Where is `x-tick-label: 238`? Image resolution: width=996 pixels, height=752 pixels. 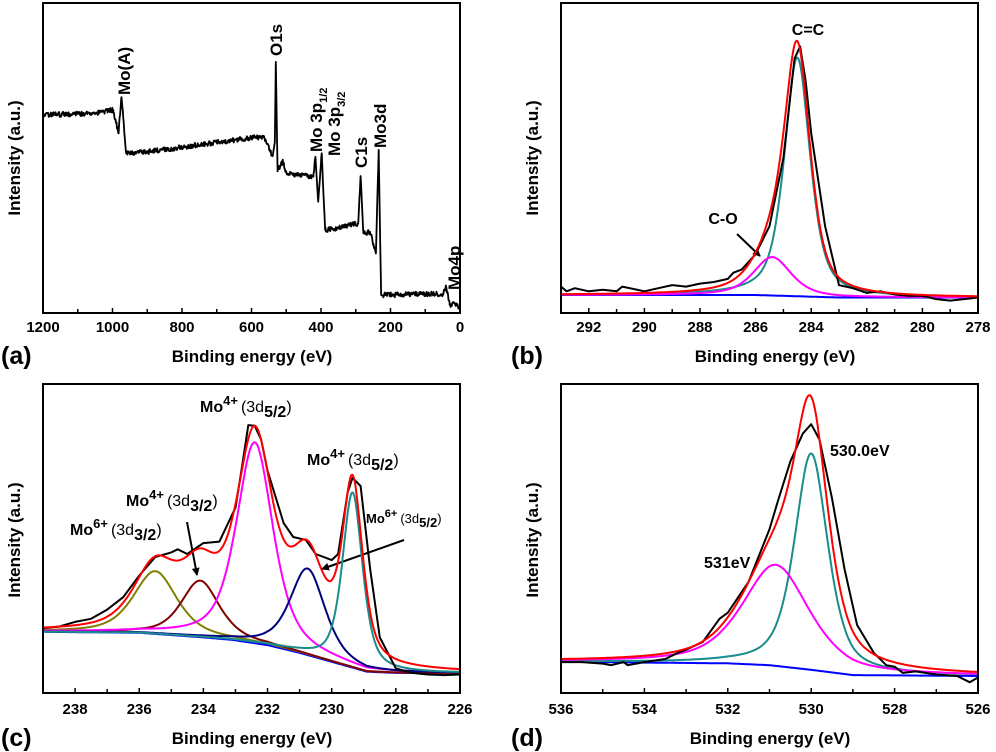
x-tick-label: 238 is located at coordinates (75, 709).